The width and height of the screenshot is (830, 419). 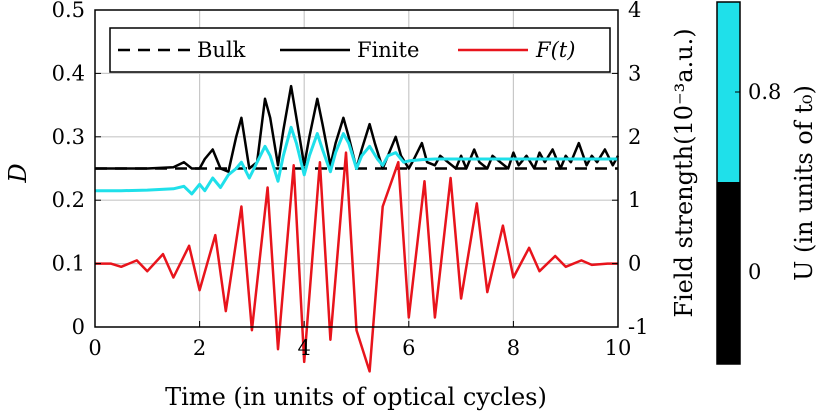 I want to click on colorbar-frame, so click(x=728, y=183).